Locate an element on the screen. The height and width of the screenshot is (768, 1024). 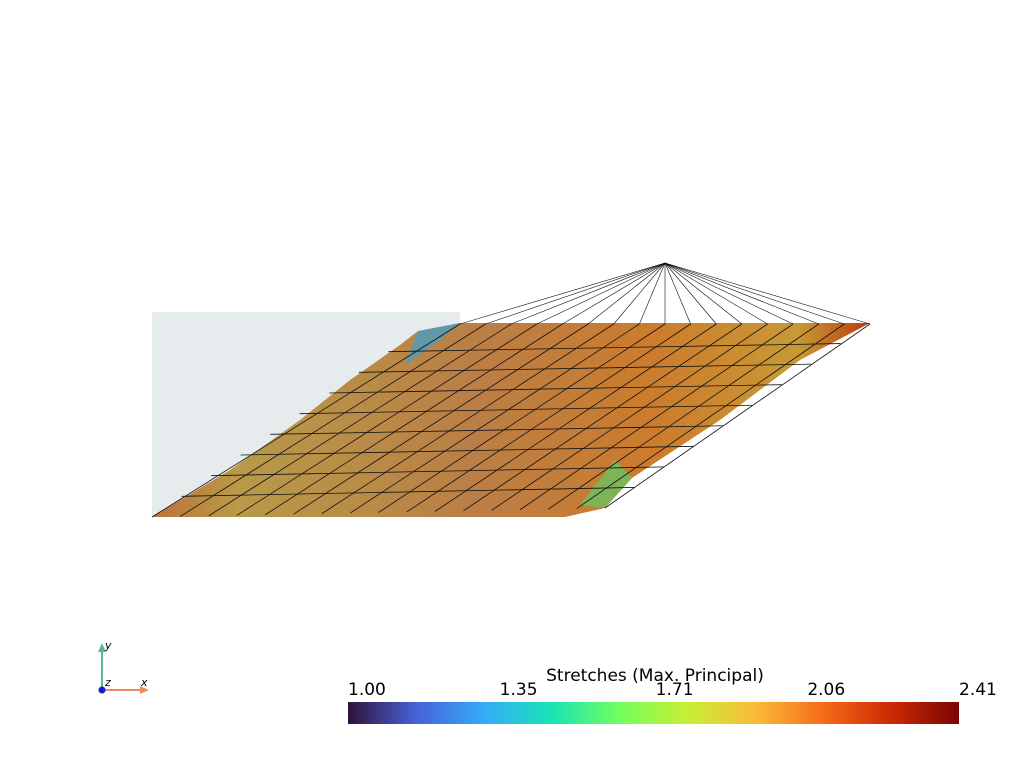
x-arrow-head is located at coordinates (144, 690).